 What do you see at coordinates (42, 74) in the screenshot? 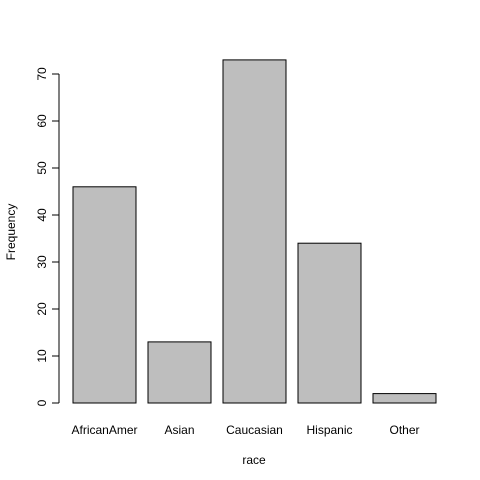
I see `y-tick-label: 70` at bounding box center [42, 74].